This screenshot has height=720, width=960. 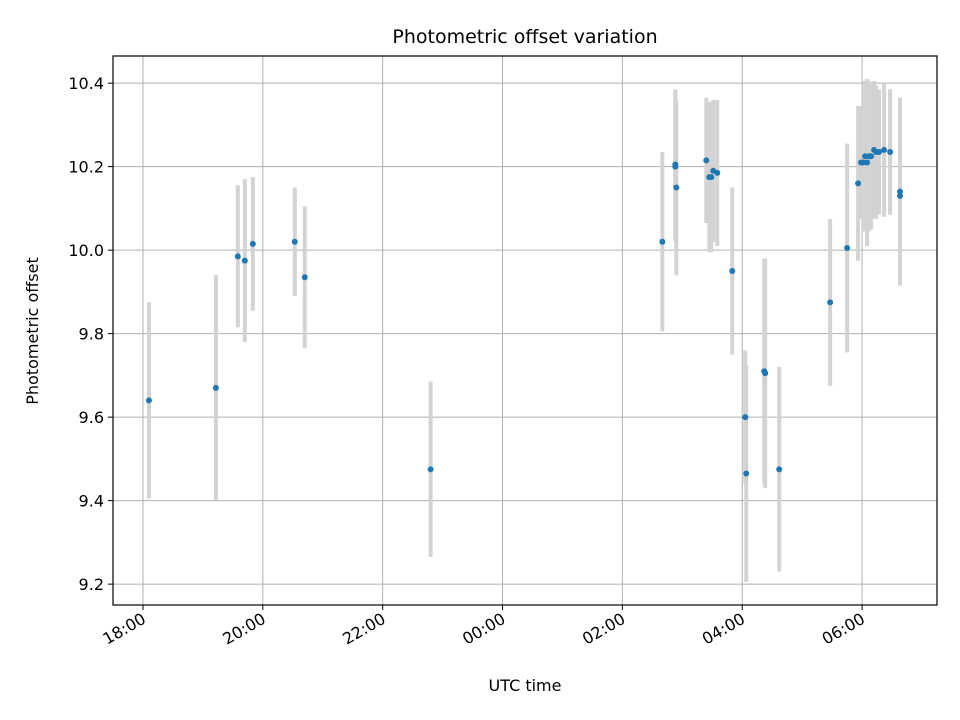 What do you see at coordinates (243, 629) in the screenshot?
I see `x-tick-label: 20:00` at bounding box center [243, 629].